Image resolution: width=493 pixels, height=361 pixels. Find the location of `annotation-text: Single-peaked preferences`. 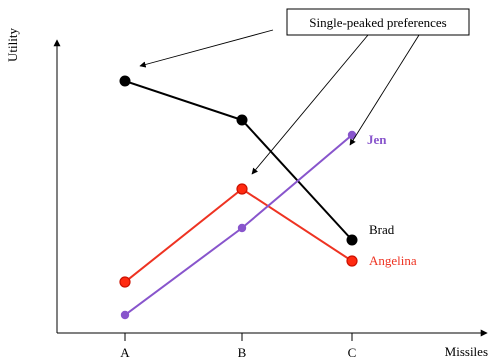

annotation-text: Single-peaked preferences is located at coordinates (378, 22).